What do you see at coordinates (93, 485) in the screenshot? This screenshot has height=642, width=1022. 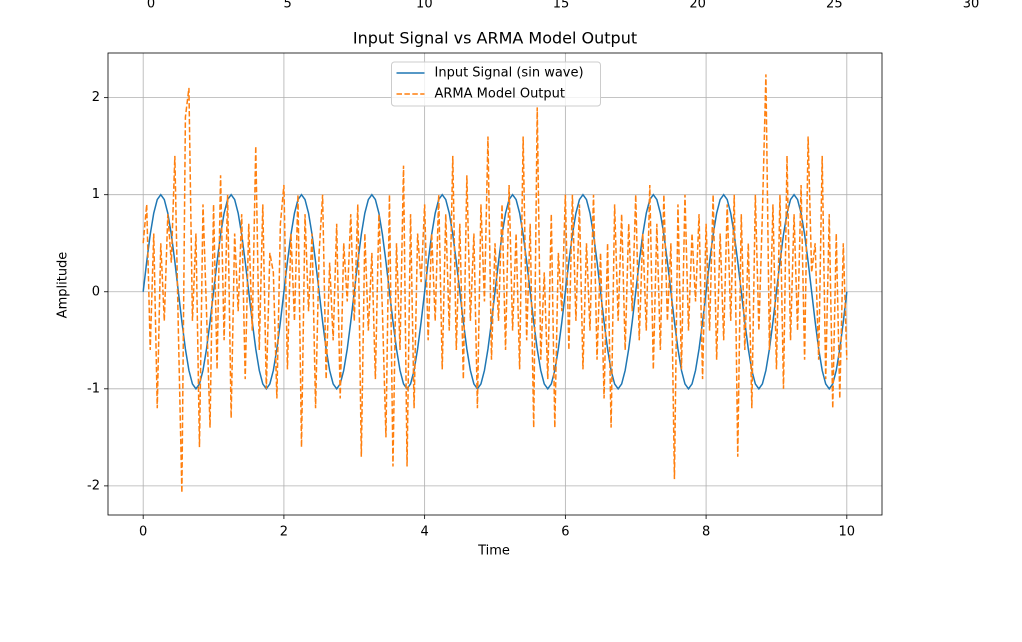 I see `y-tick-label: -2` at bounding box center [93, 485].